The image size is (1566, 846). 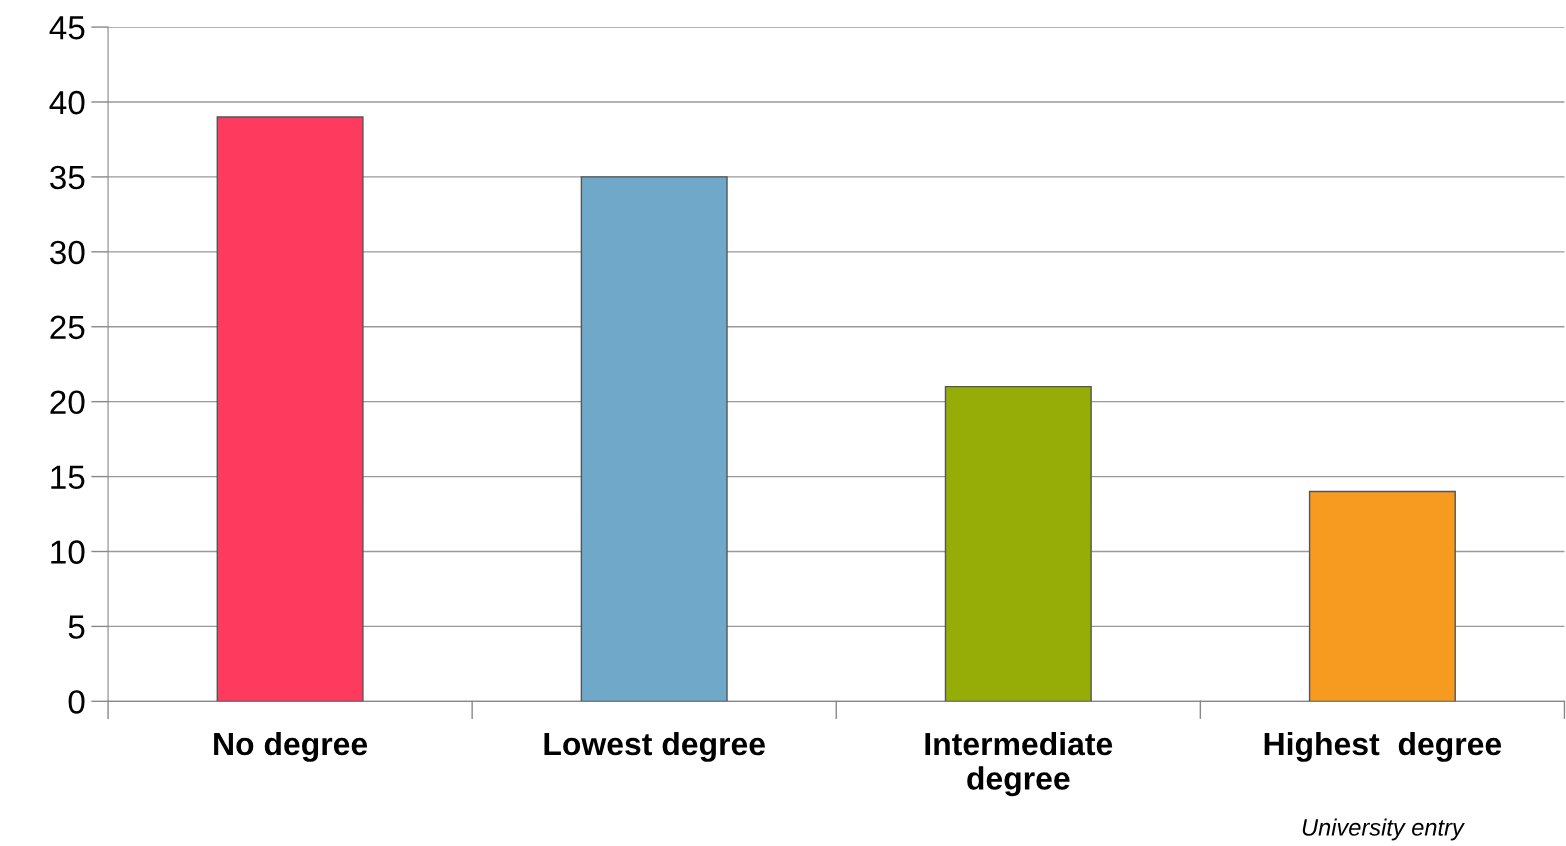 What do you see at coordinates (67, 102) in the screenshot?
I see `y-tick-label: 40` at bounding box center [67, 102].